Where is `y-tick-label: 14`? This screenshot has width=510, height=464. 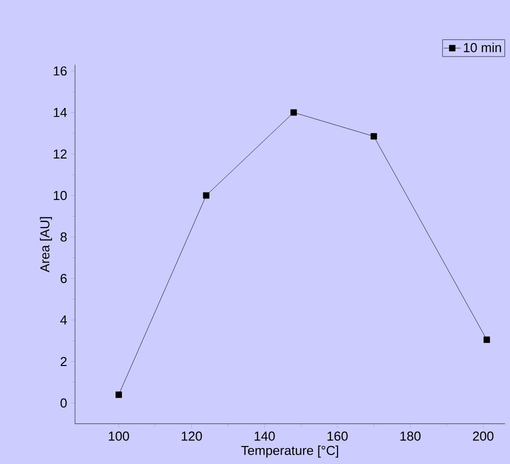
y-tick-label: 14 is located at coordinates (60, 112).